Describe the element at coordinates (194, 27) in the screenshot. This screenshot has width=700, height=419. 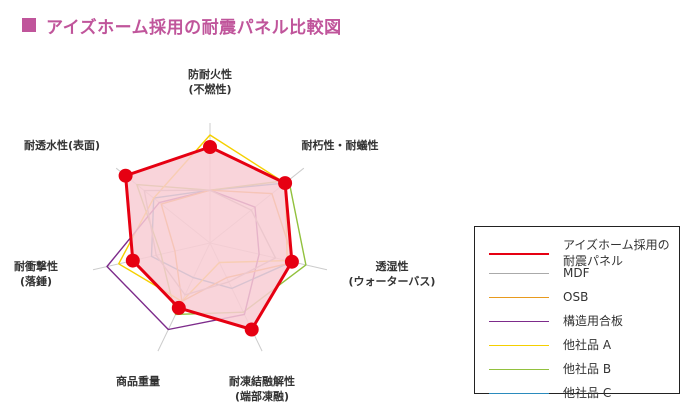
I see `title-text: アイズホーム採用の耐震パネル比較図` at that location.